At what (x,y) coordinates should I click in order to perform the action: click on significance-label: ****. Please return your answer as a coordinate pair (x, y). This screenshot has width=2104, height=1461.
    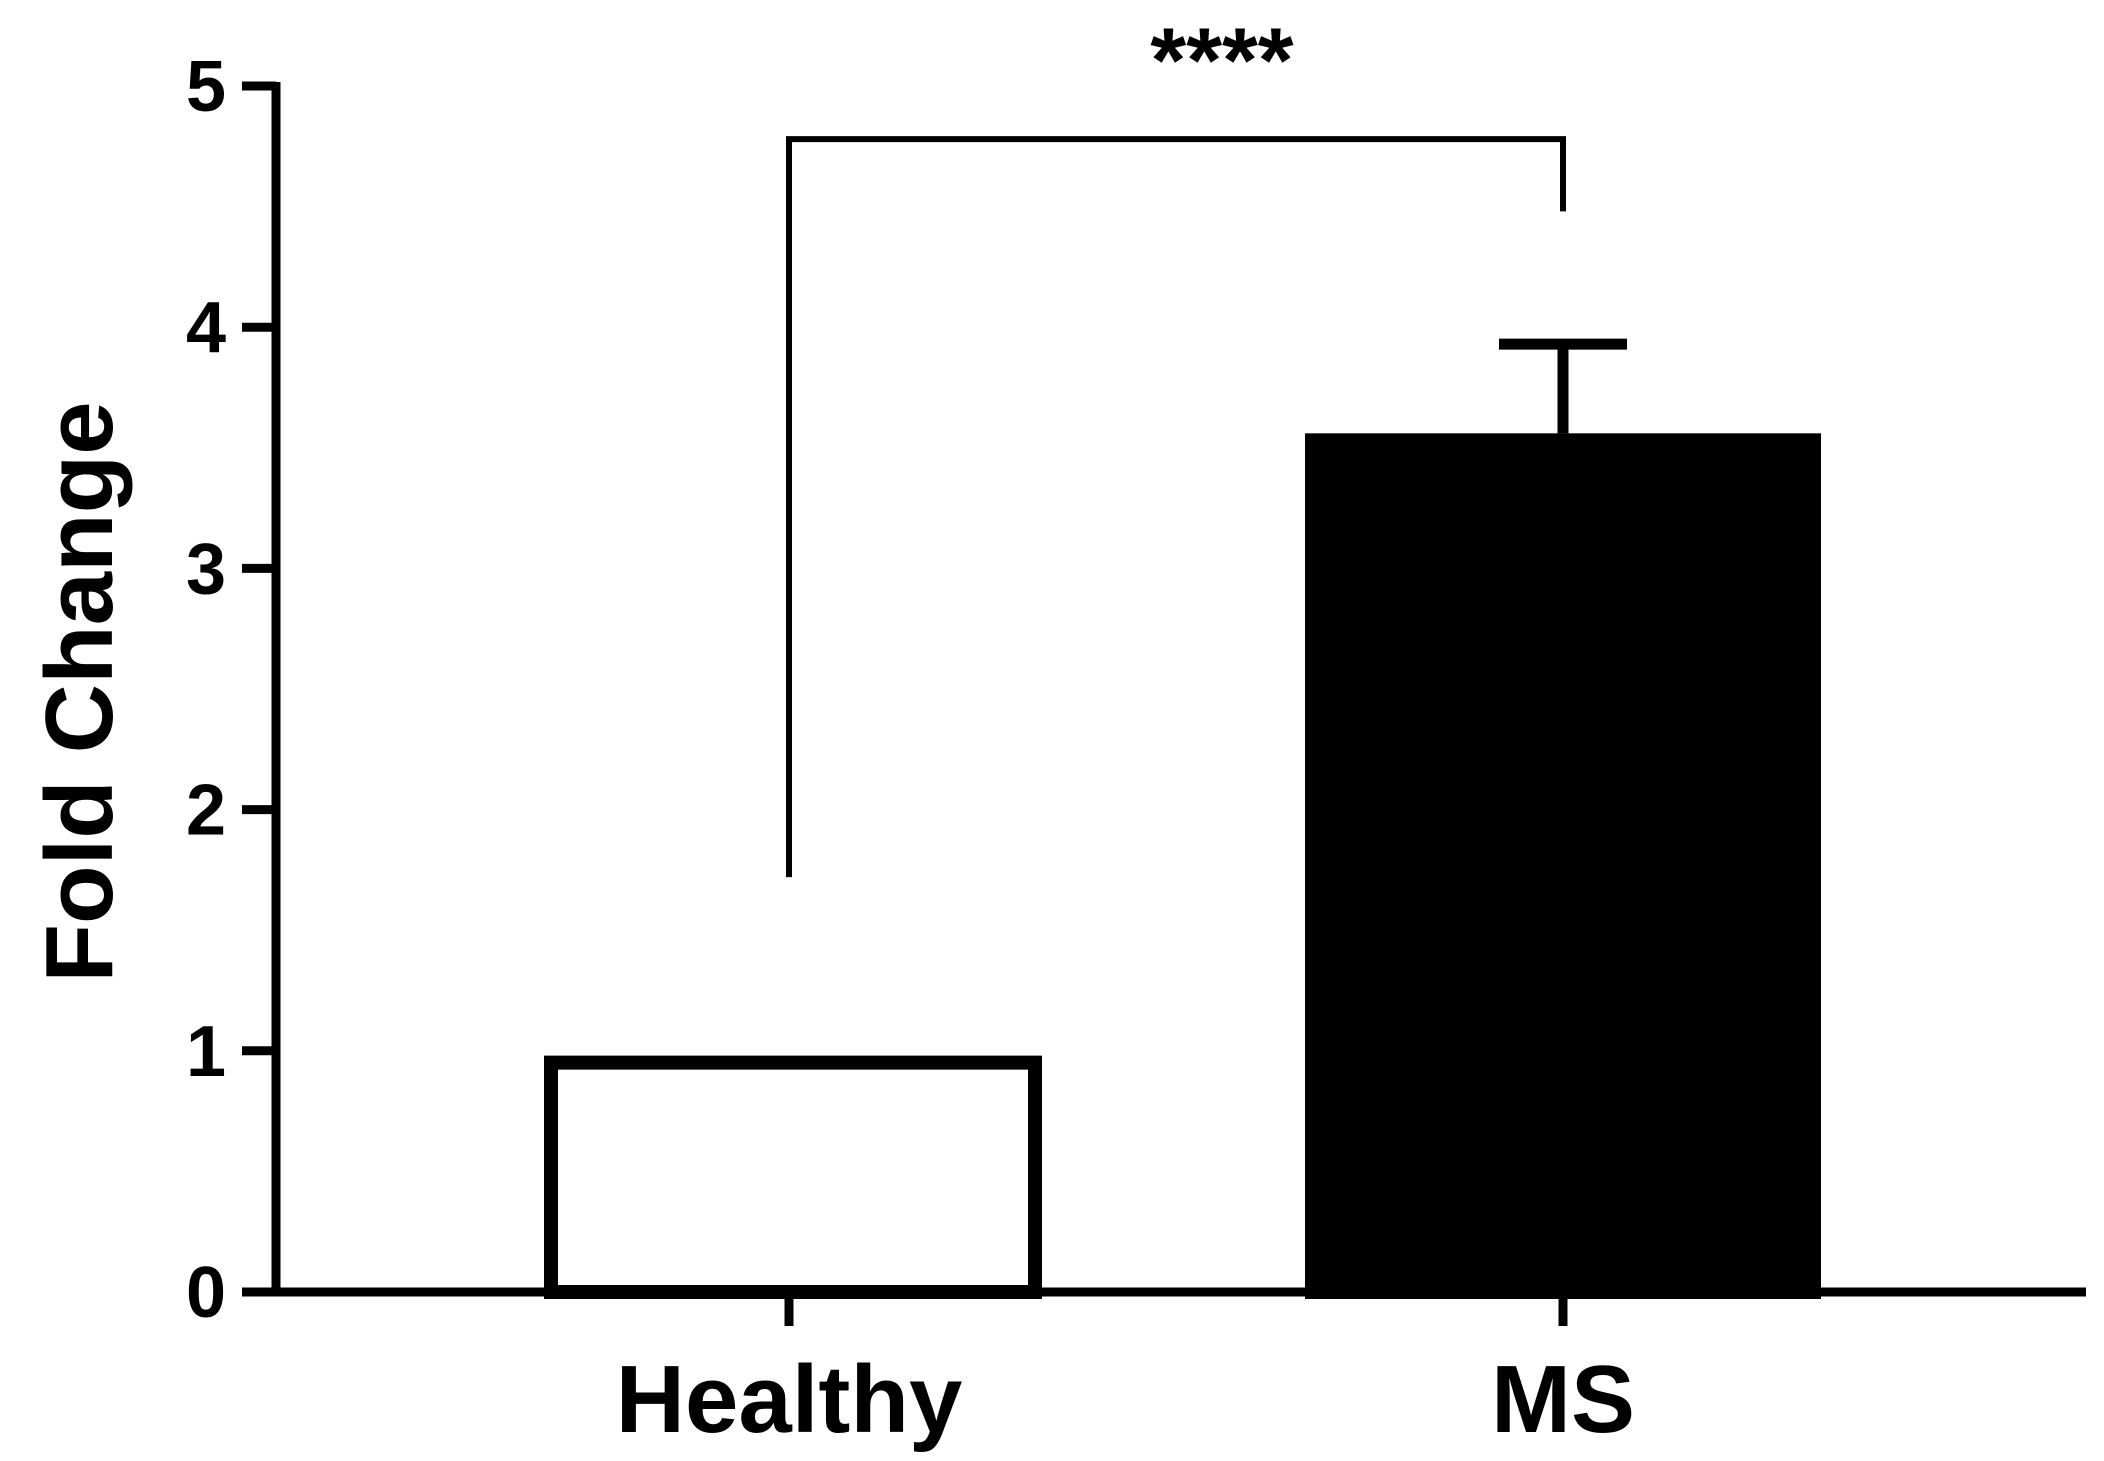
    Looking at the image, I should click on (1221, 61).